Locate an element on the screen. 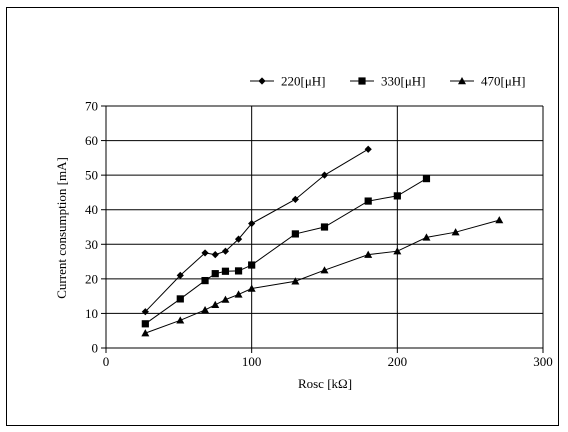 The height and width of the screenshot is (432, 568). y-tick-label: 50 is located at coordinates (91, 175).